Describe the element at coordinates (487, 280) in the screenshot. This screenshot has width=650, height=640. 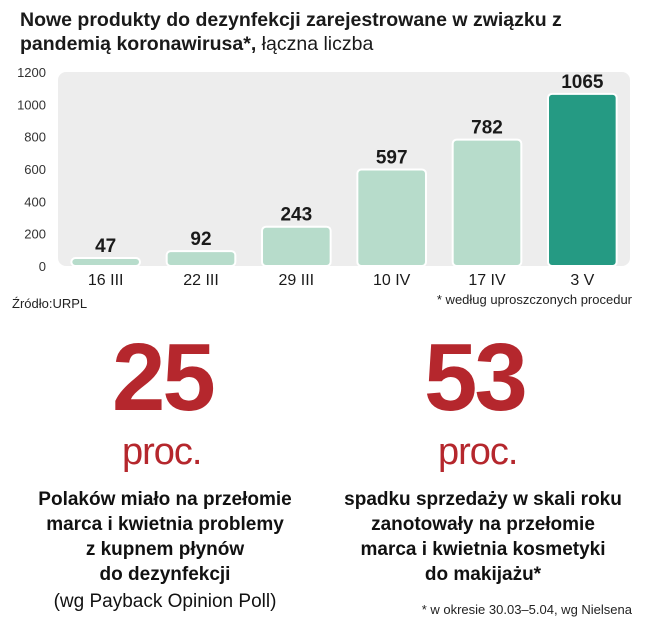
I see `x-tick-label: 17 IV` at that location.